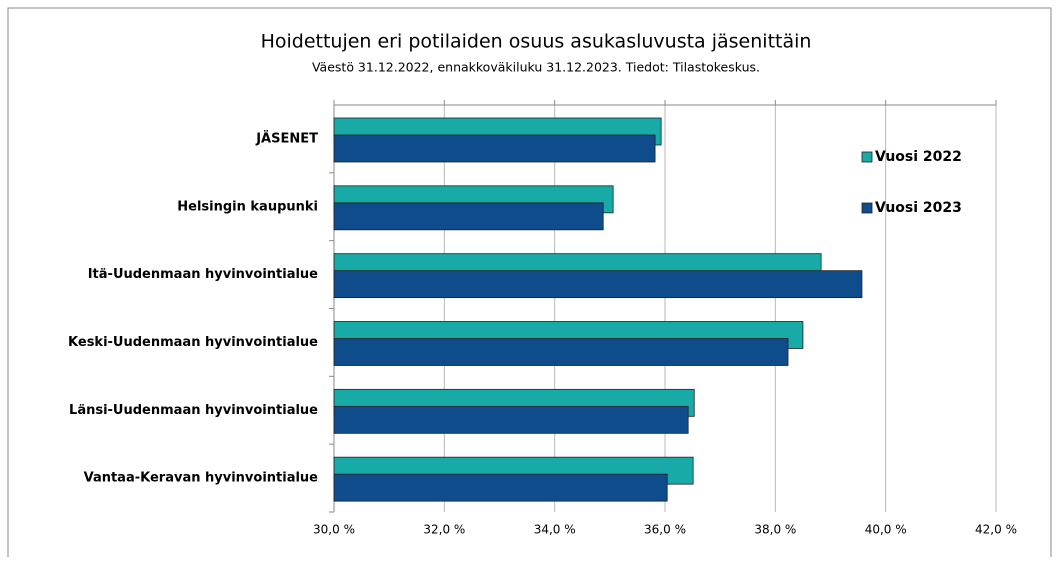  Describe the element at coordinates (247, 206) in the screenshot. I see `y-tick-label: Helsingin kaupunki` at that location.